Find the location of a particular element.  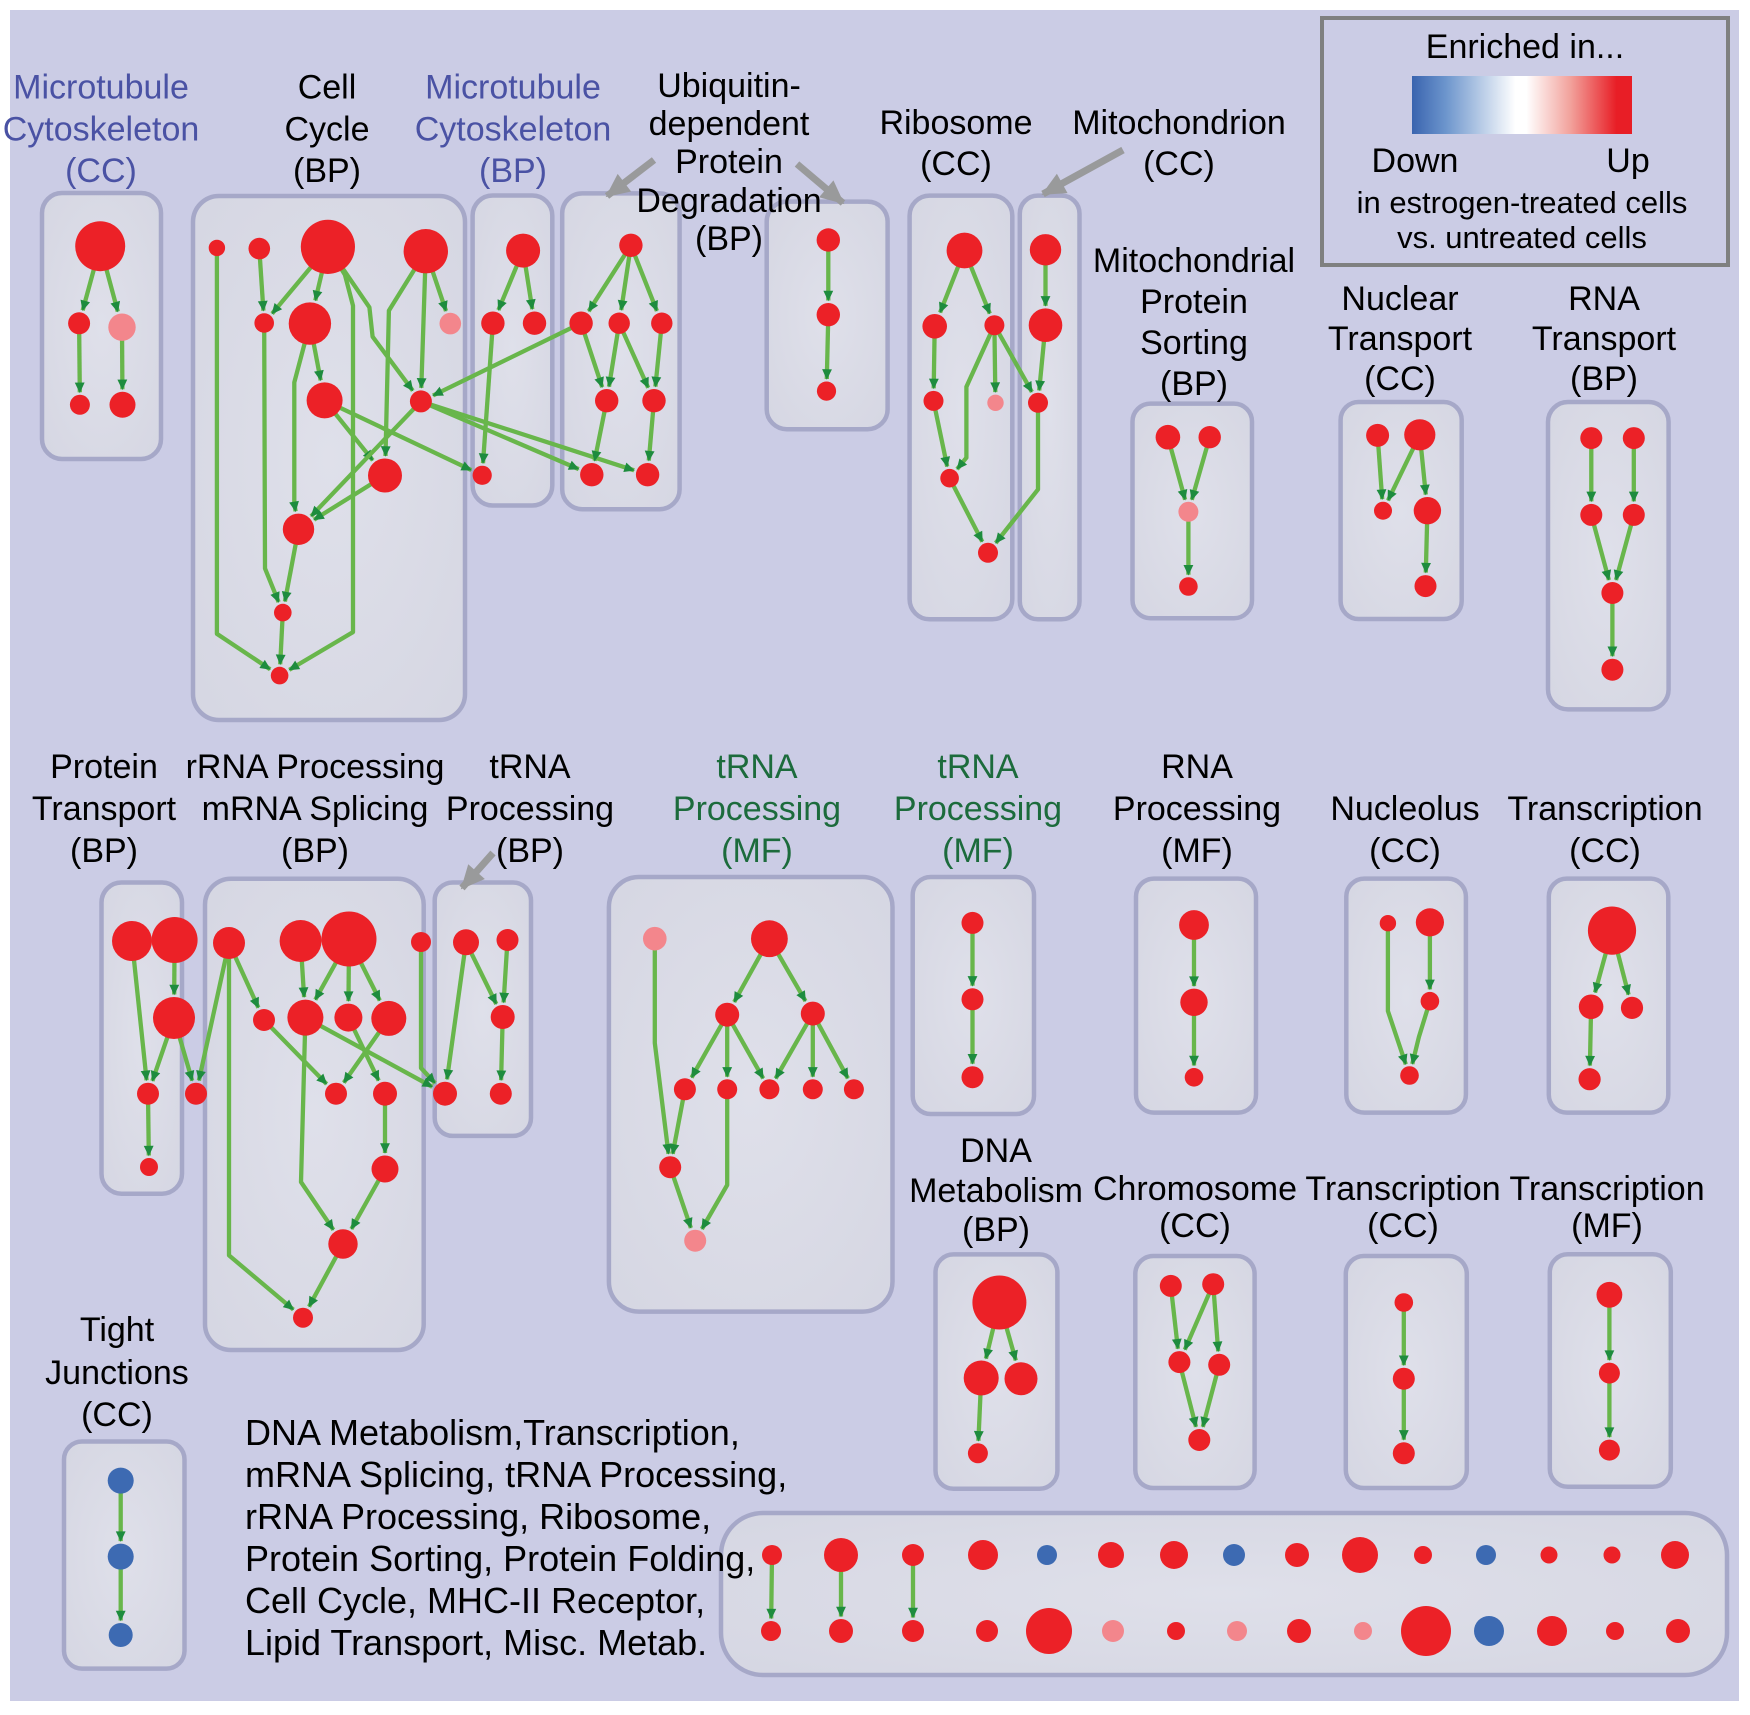

svg-text: Down is located at coordinates (1415, 161).